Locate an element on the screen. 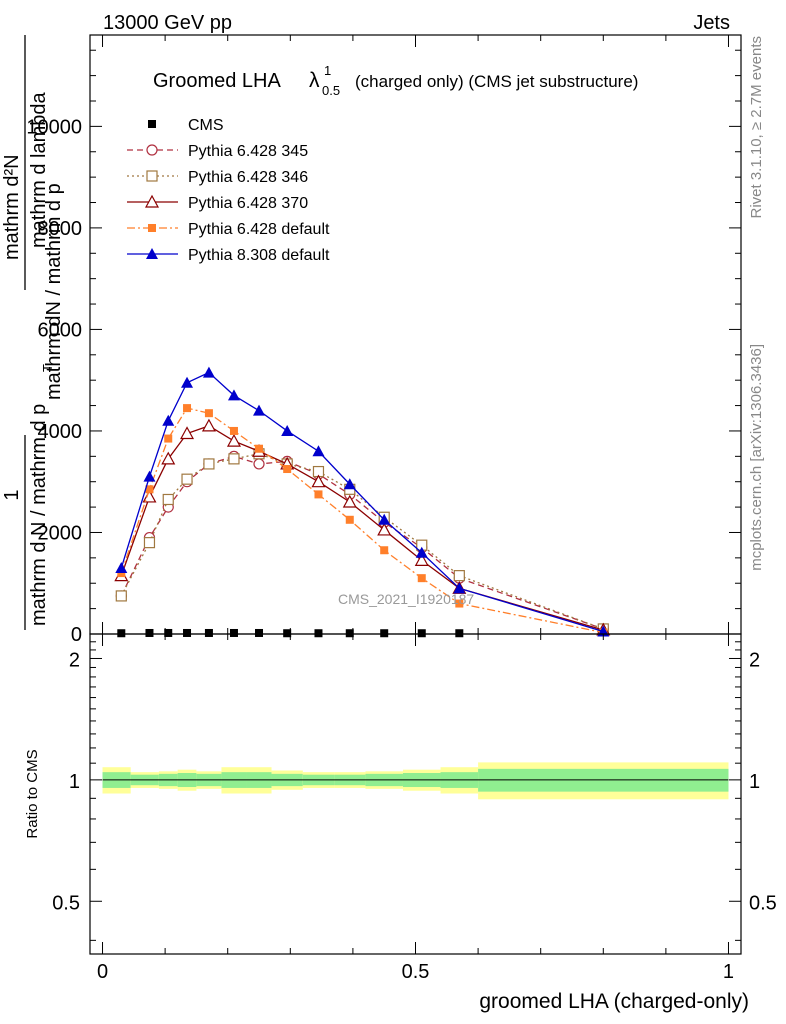 Image resolution: width=786 pixels, height=1024 pixels. xaxis-label: groomed LHA (charged-only) is located at coordinates (614, 1001).